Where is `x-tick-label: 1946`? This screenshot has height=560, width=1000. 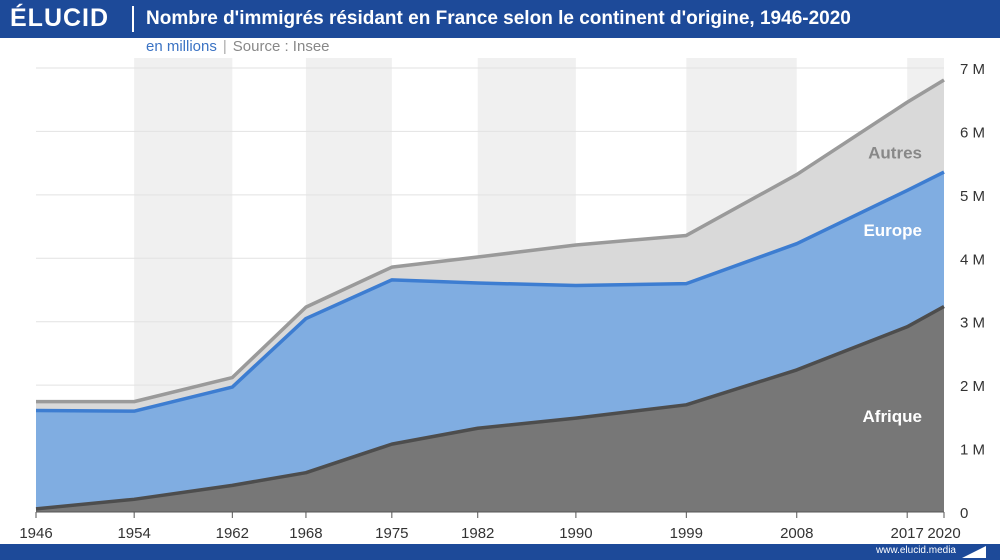
x-tick-label: 1946 is located at coordinates (35, 533).